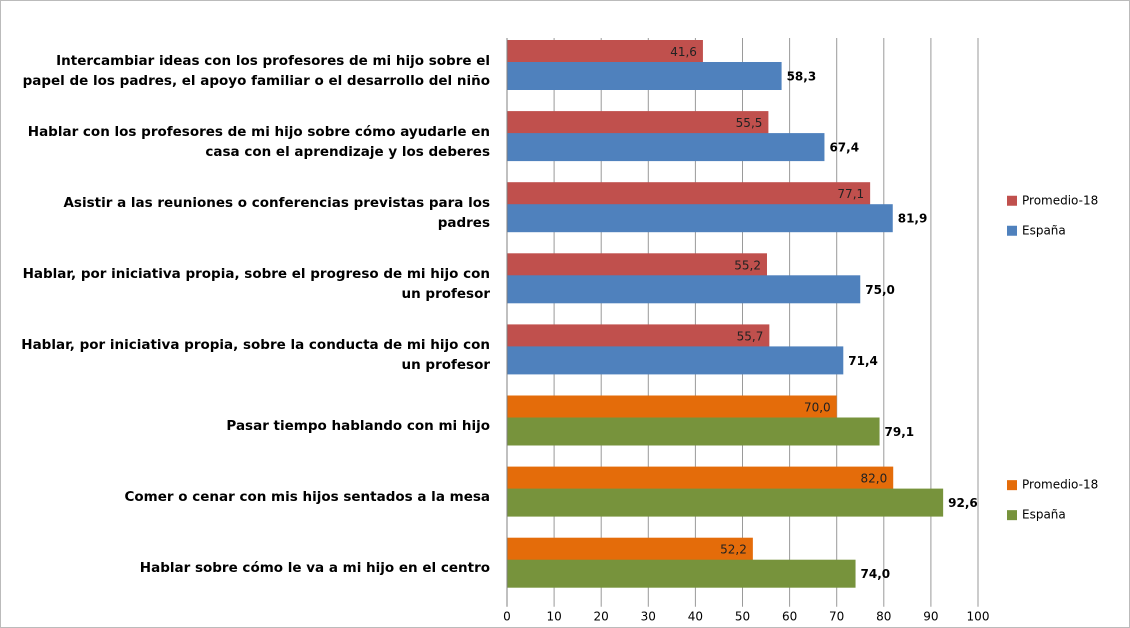 The image size is (1130, 628). I want to click on value-label: 52,2, so click(733, 550).